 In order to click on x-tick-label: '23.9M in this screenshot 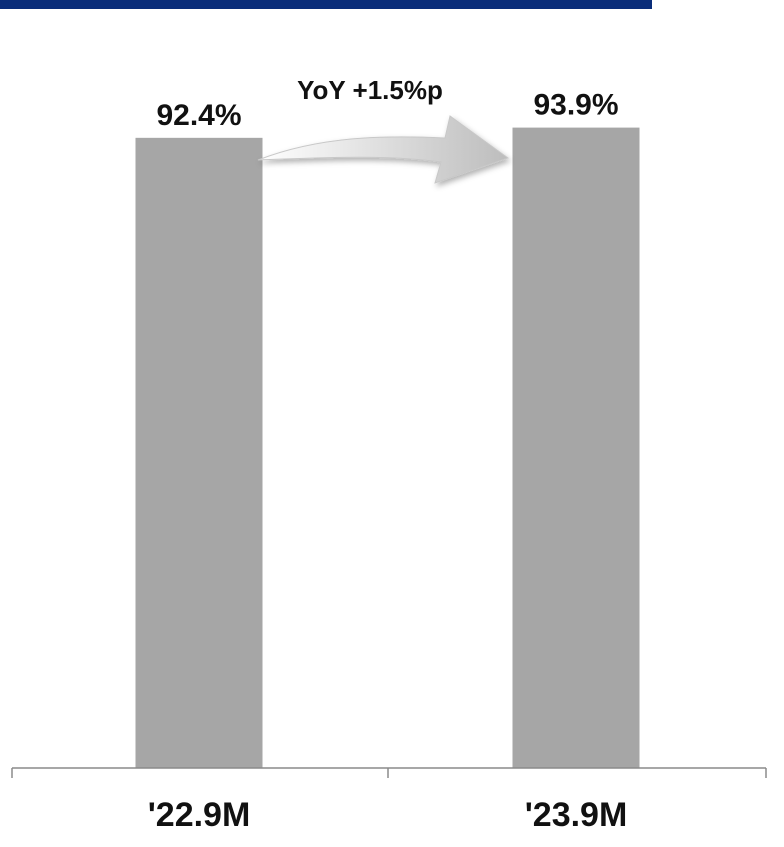, I will do `click(576, 815)`.